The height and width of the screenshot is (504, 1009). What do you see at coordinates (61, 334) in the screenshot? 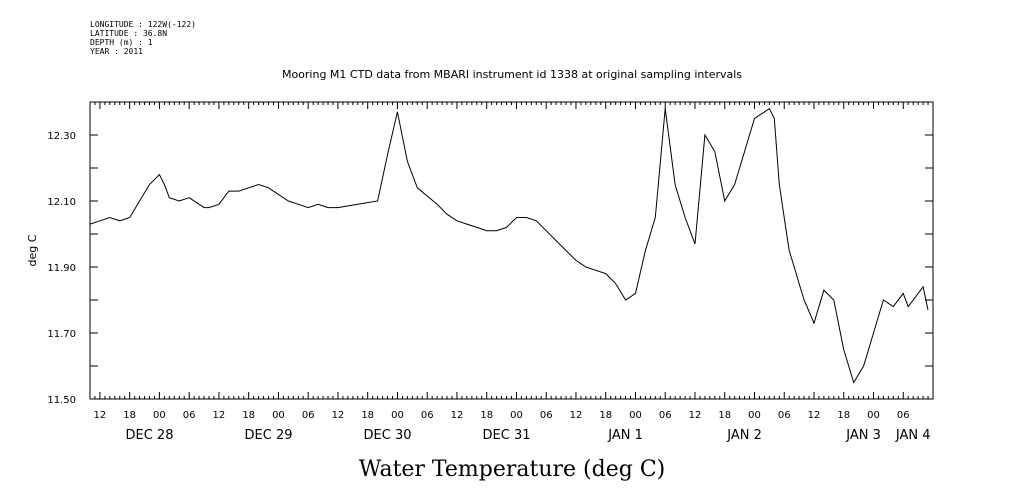
I see `y-tick-label: 11.70` at bounding box center [61, 334].